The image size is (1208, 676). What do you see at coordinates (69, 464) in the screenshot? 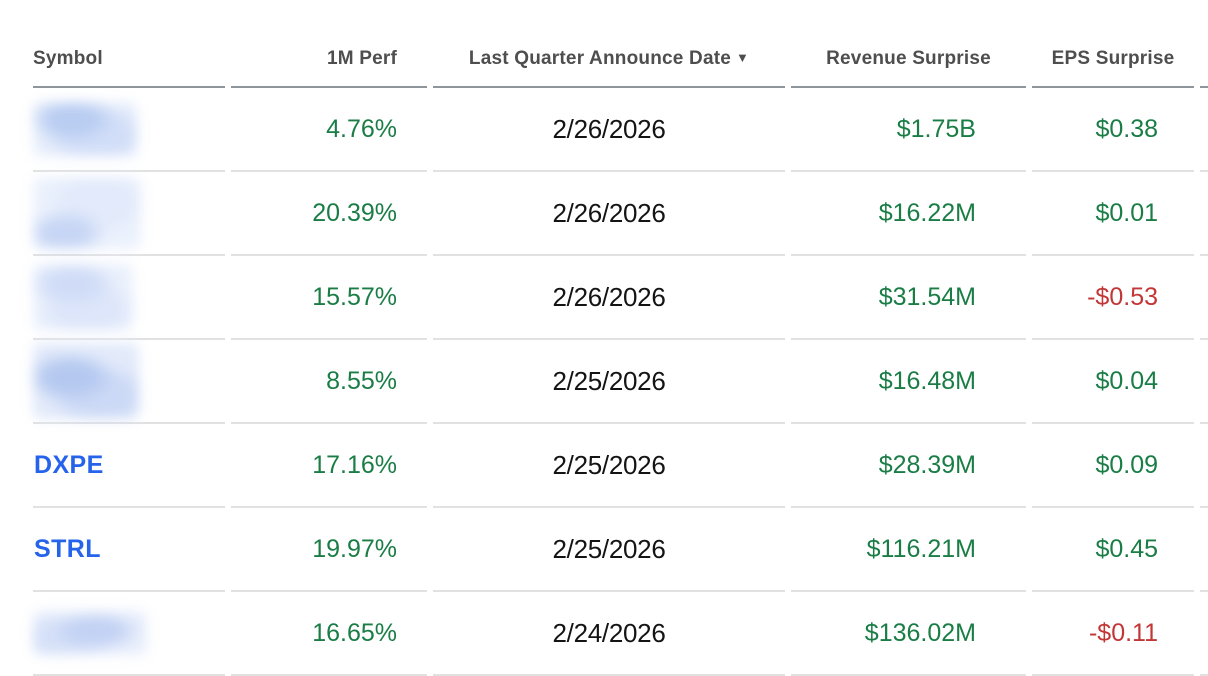
I see `symbol-link-dxpe: DXPE` at bounding box center [69, 464].